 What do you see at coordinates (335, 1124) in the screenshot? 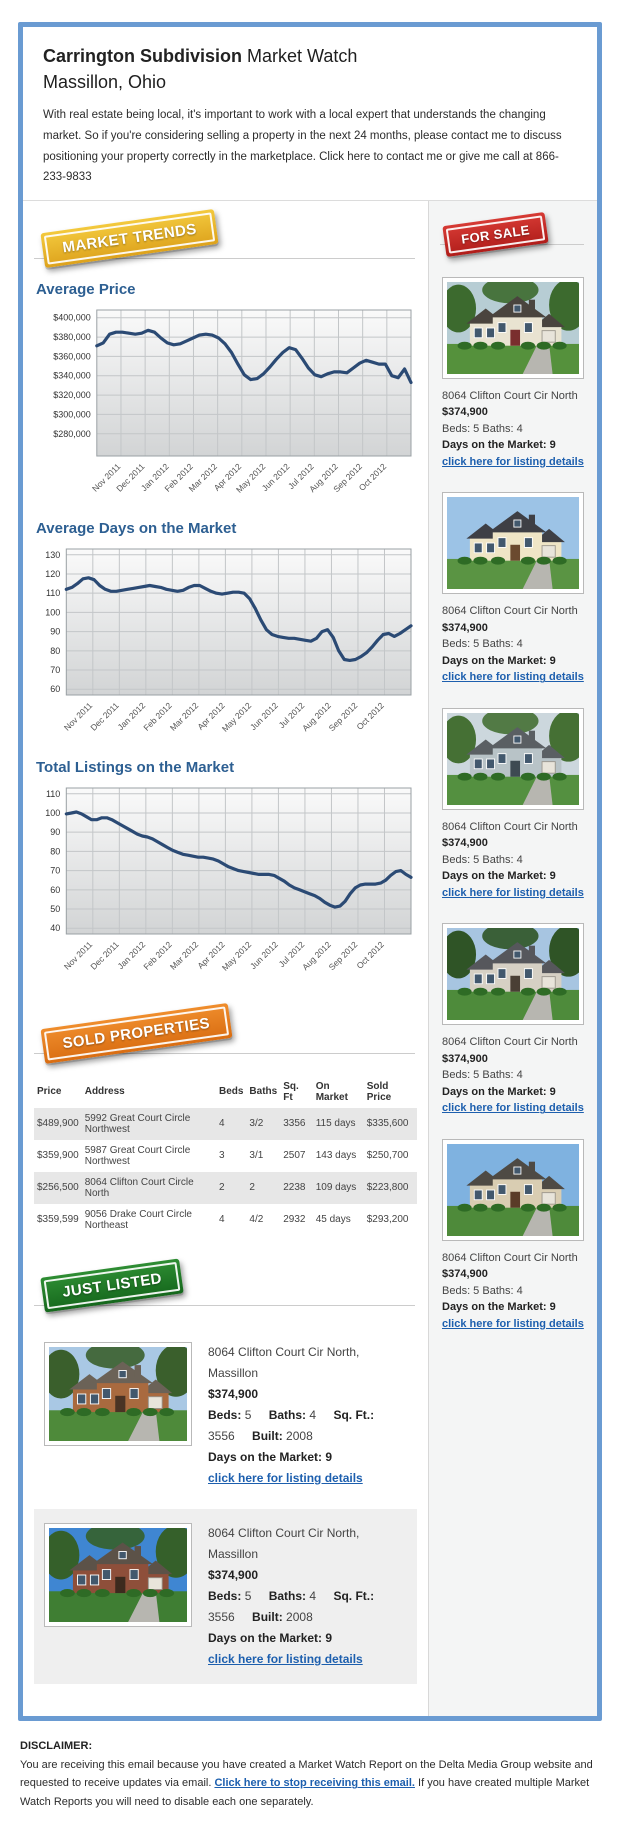
I see `cell-onmarket: 115 days` at bounding box center [335, 1124].